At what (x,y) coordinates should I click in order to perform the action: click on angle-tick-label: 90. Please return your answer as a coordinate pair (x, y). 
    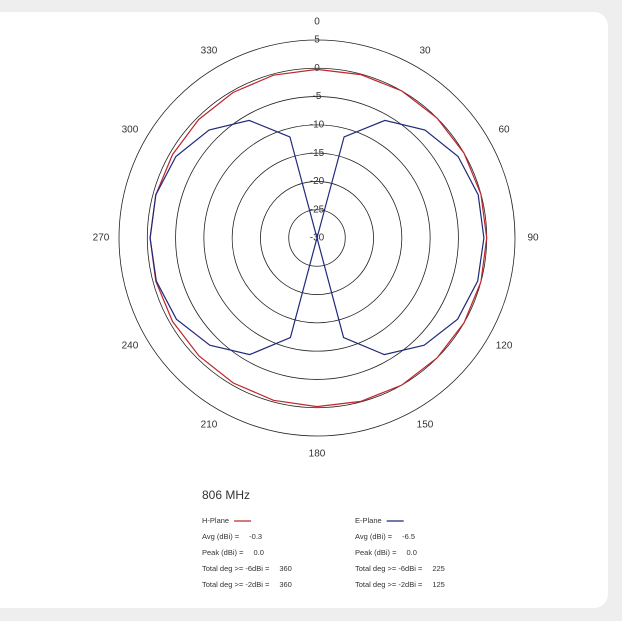
    Looking at the image, I should click on (533, 238).